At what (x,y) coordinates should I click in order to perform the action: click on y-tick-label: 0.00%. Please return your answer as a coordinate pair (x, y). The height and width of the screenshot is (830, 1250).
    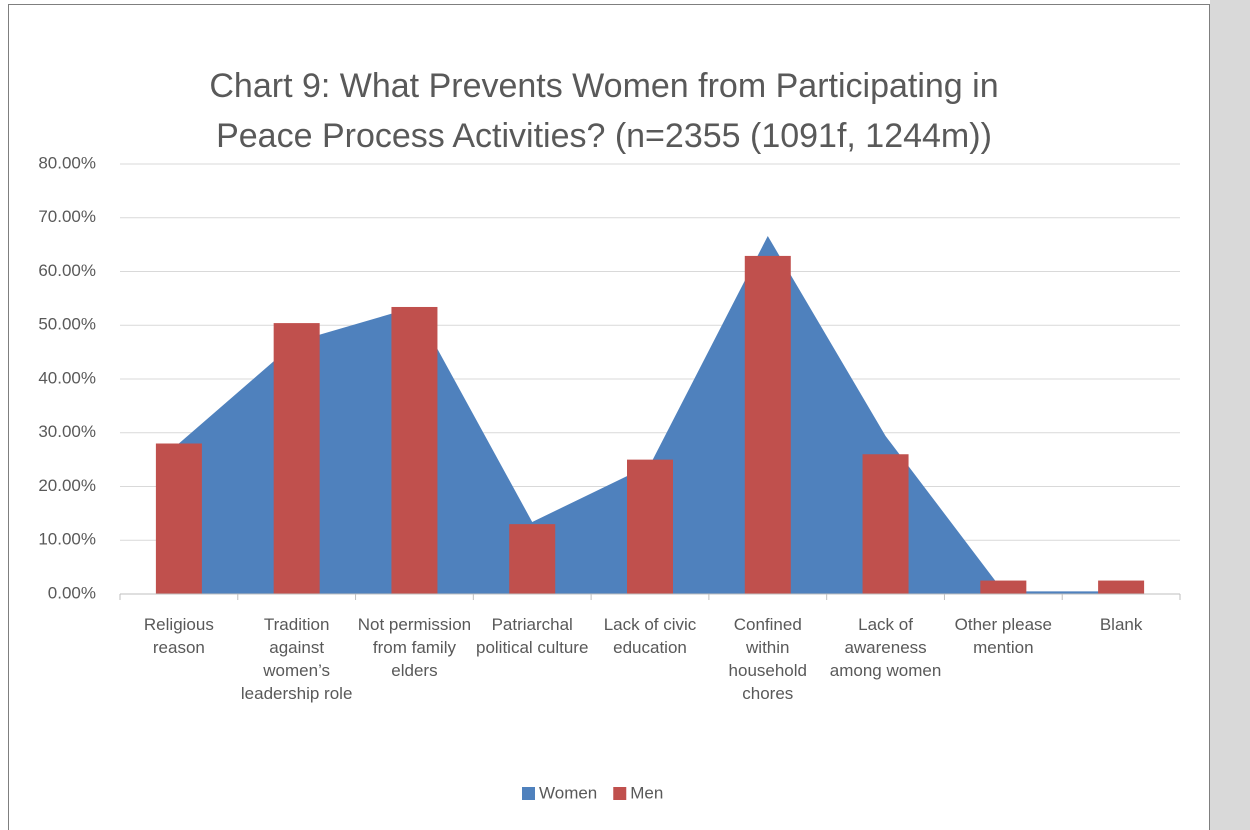
    Looking at the image, I should click on (72, 592).